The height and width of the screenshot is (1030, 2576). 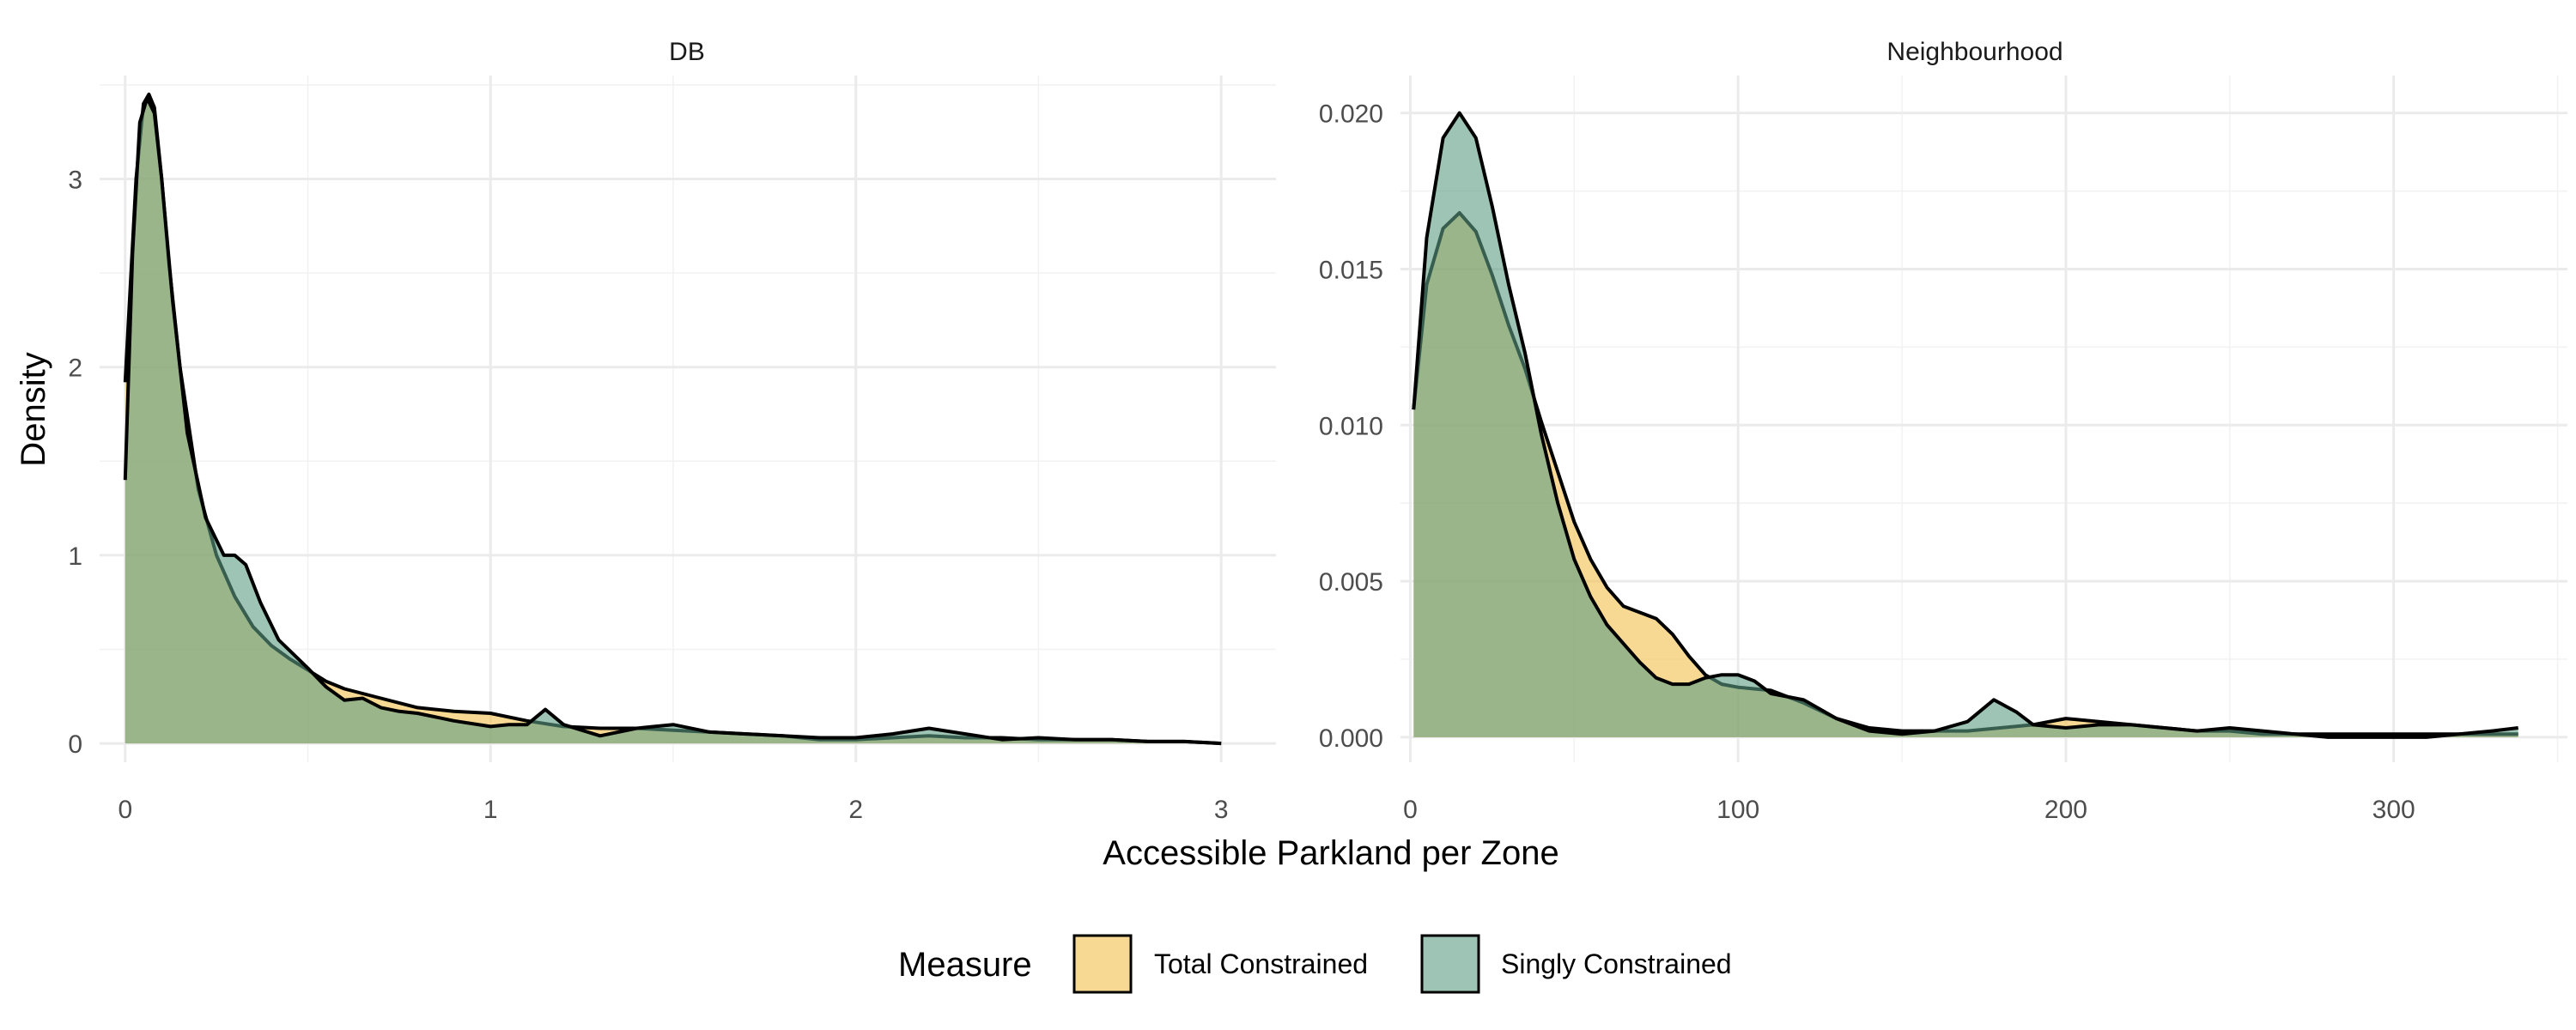 What do you see at coordinates (75, 556) in the screenshot?
I see `db-y-tick-label-1: 1` at bounding box center [75, 556].